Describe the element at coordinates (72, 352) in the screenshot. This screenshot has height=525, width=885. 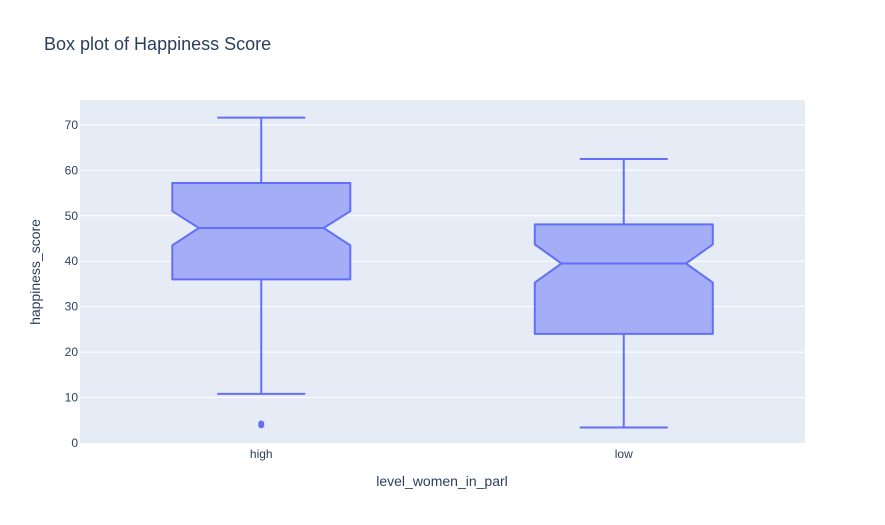
I see `y-tick-label: 20` at that location.